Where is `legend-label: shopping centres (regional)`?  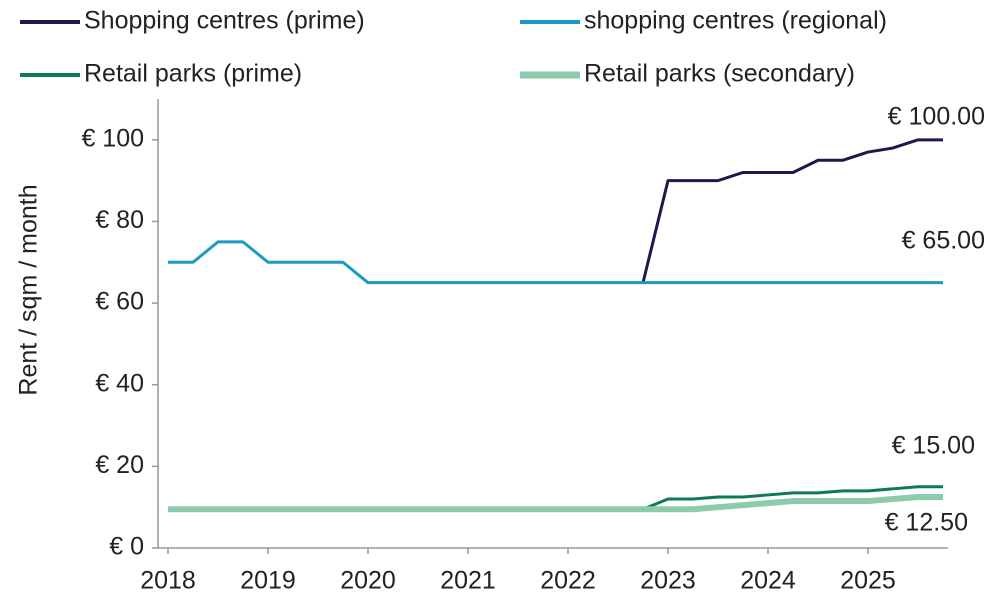
legend-label: shopping centres (regional) is located at coordinates (735, 21).